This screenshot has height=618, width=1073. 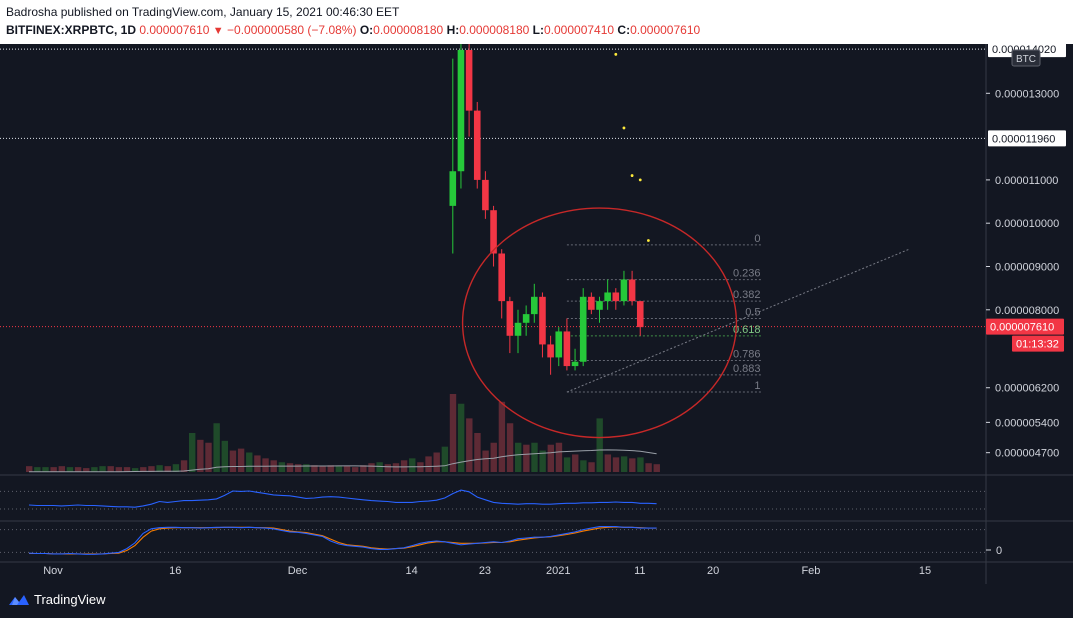 I want to click on symbol-label: BITFINEX:XRPBTC, 1D, so click(x=71, y=30).